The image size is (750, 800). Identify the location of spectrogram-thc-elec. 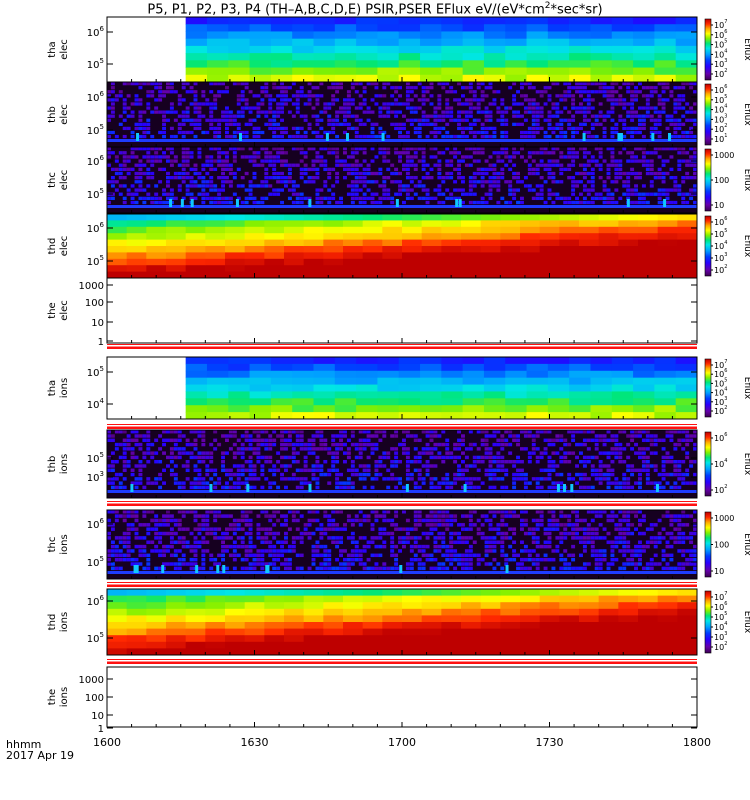
(402, 180).